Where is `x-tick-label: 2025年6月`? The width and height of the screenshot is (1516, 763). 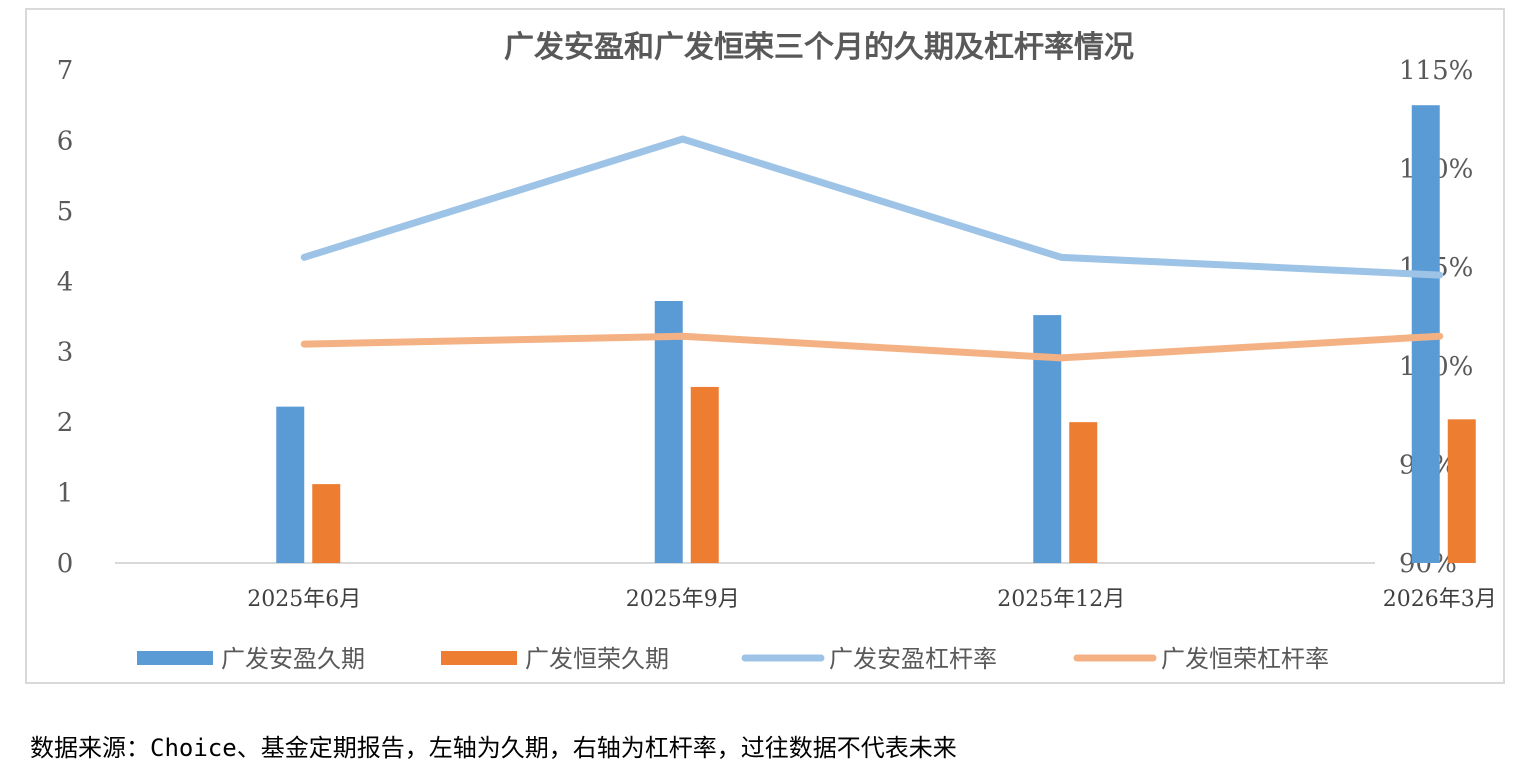 x-tick-label: 2025年6月 is located at coordinates (304, 599).